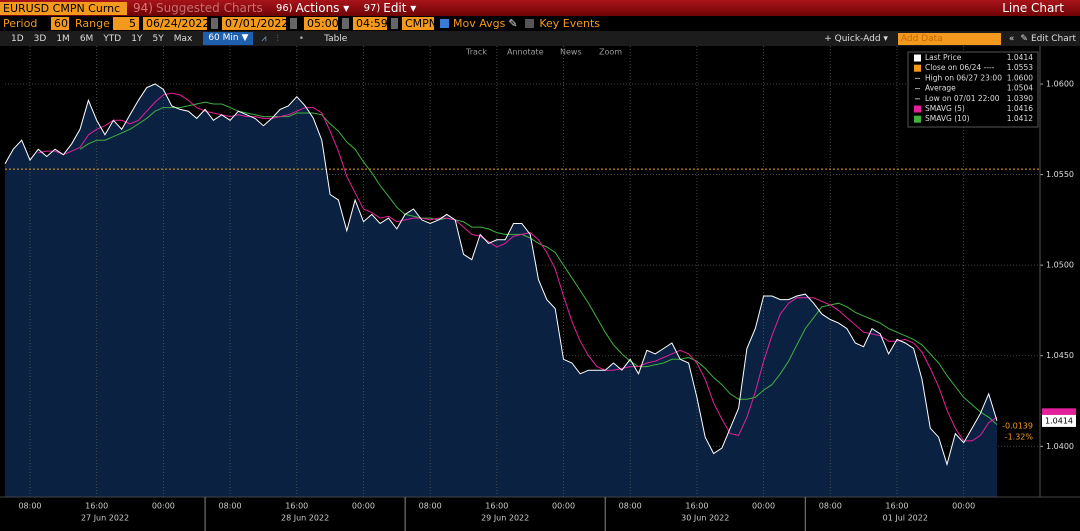  I want to click on legend-value: 1.0414, so click(1020, 57).